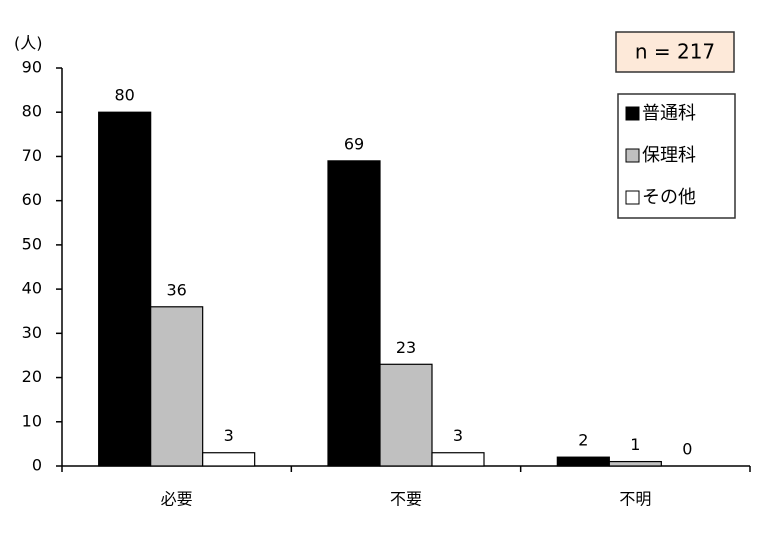  Describe the element at coordinates (124, 95) in the screenshot. I see `value-label: 80` at that location.